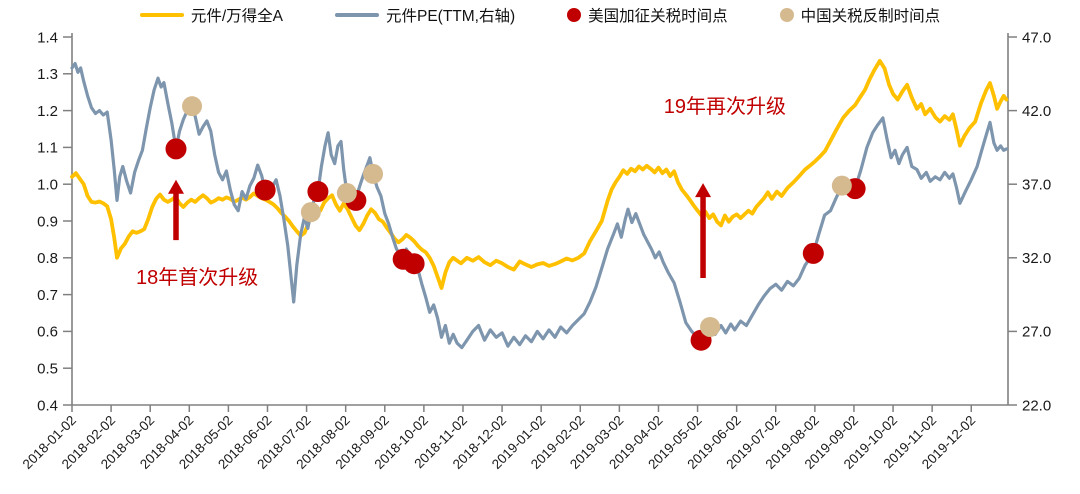 This screenshot has height=494, width=1080. Describe the element at coordinates (47, 332) in the screenshot. I see `left-axis-label: 0.6` at that location.